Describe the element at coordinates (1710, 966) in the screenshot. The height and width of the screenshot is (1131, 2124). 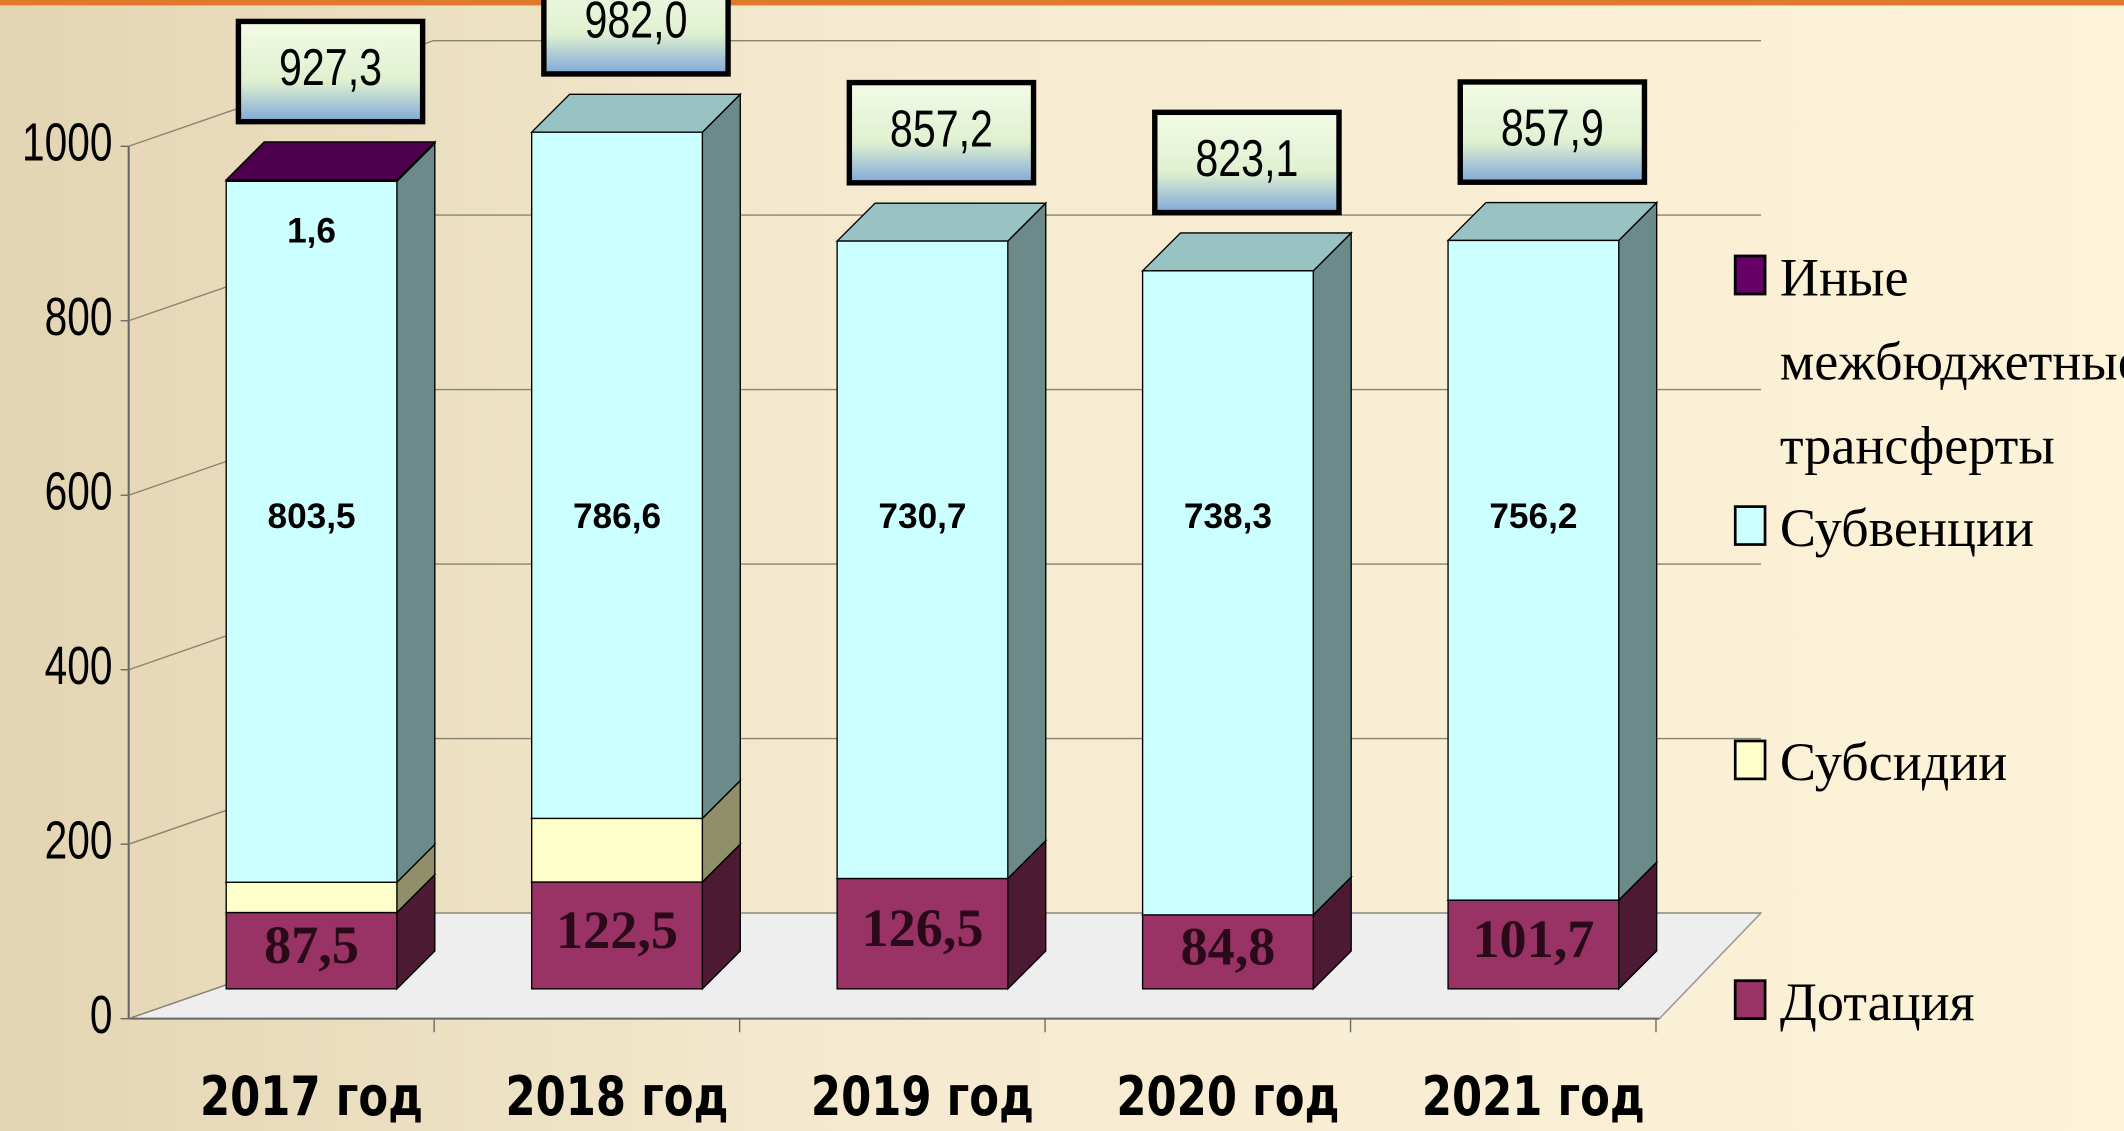
I see `floor-edge` at that location.